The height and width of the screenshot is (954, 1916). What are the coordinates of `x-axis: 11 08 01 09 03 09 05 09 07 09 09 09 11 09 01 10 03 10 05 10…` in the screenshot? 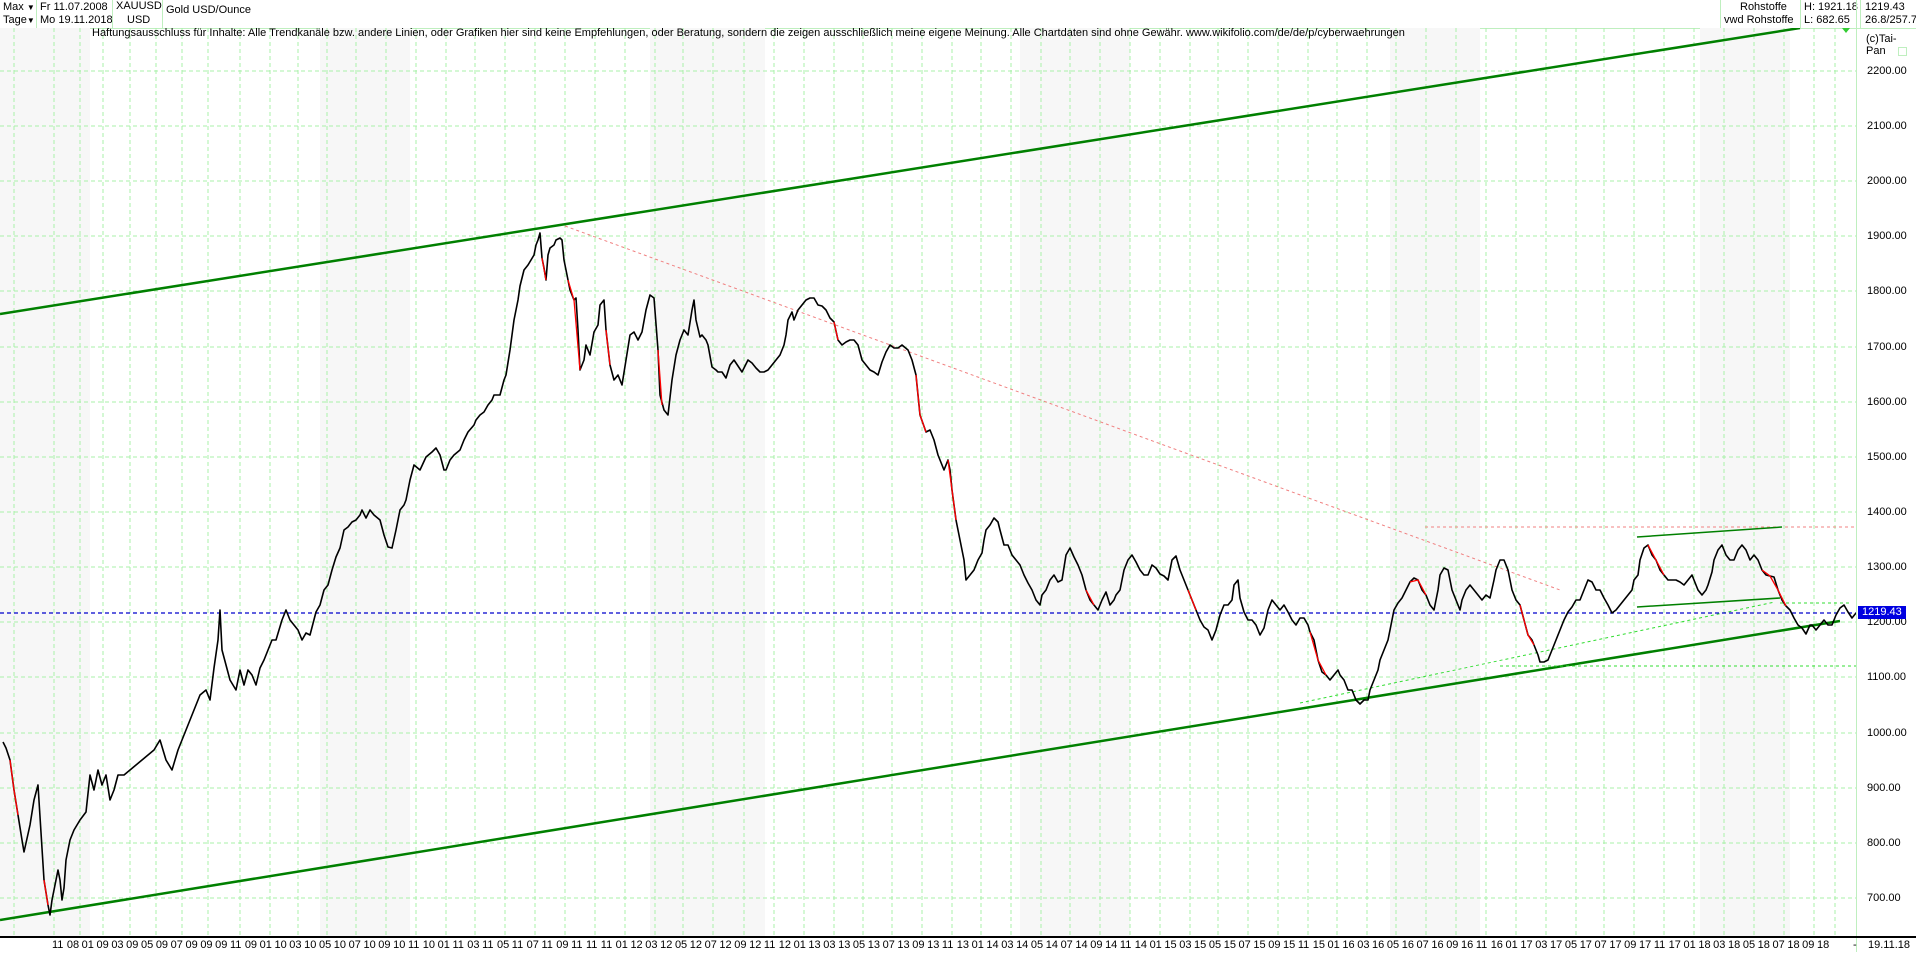 It's located at (958, 945).